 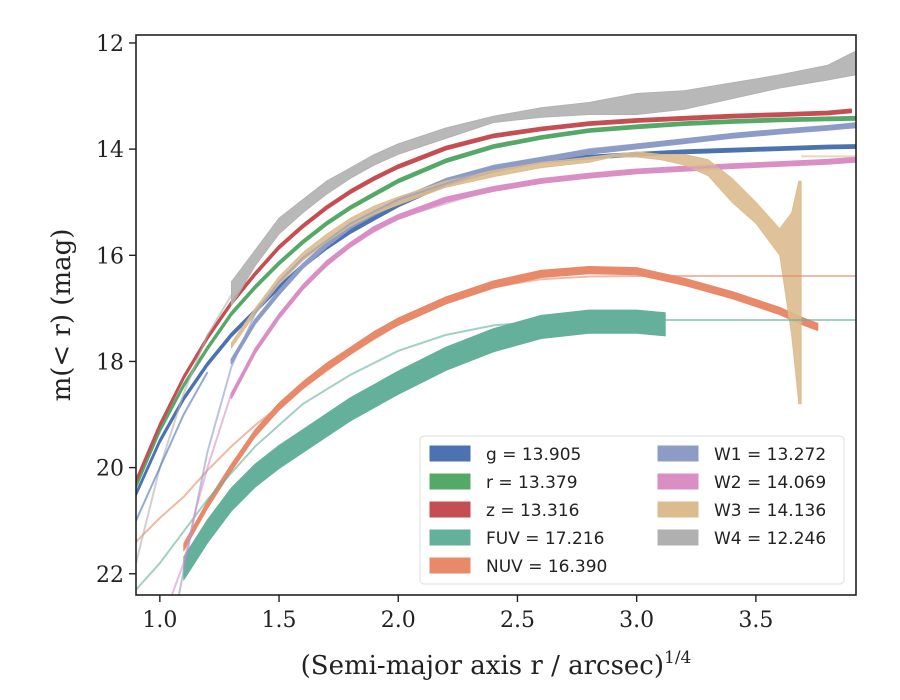 What do you see at coordinates (770, 455) in the screenshot?
I see `legend-label-W1: W1 = 13.272` at bounding box center [770, 455].